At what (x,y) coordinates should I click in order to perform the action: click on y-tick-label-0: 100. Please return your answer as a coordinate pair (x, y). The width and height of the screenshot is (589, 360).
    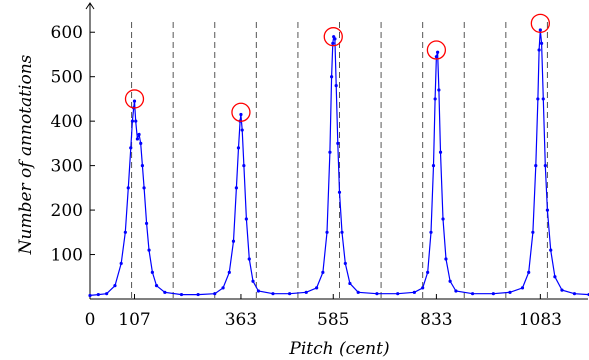
    Looking at the image, I should click on (67, 256).